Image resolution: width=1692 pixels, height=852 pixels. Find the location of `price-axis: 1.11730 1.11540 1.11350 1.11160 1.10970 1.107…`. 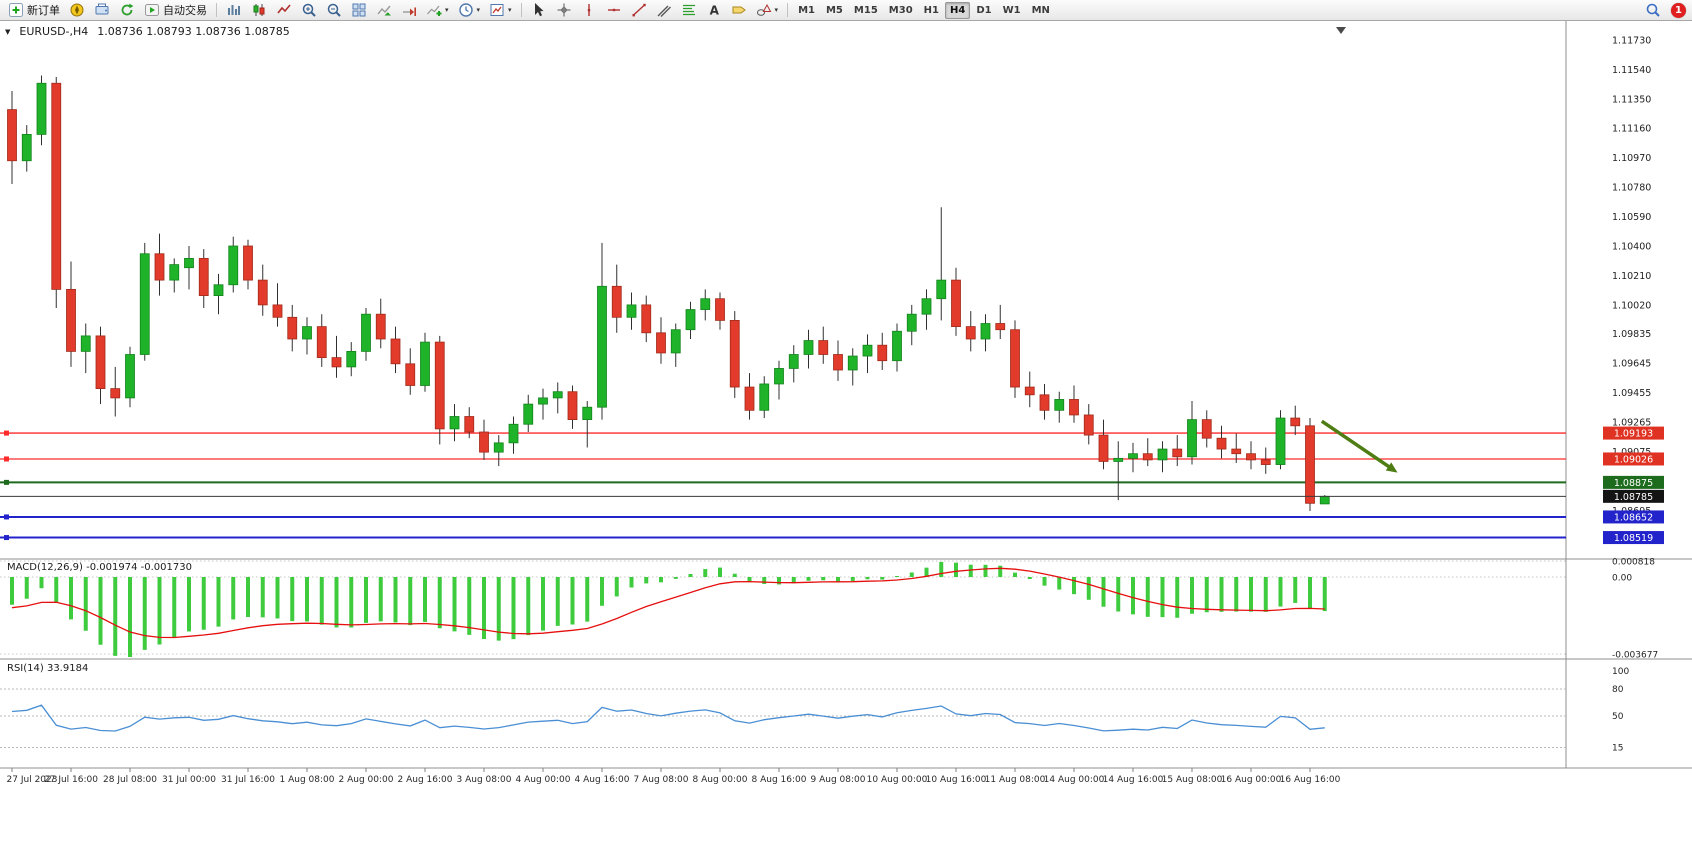

price-axis: 1.11730 1.11540 1.11350 1.11160 1.10970 1.107… is located at coordinates (1631, 275).